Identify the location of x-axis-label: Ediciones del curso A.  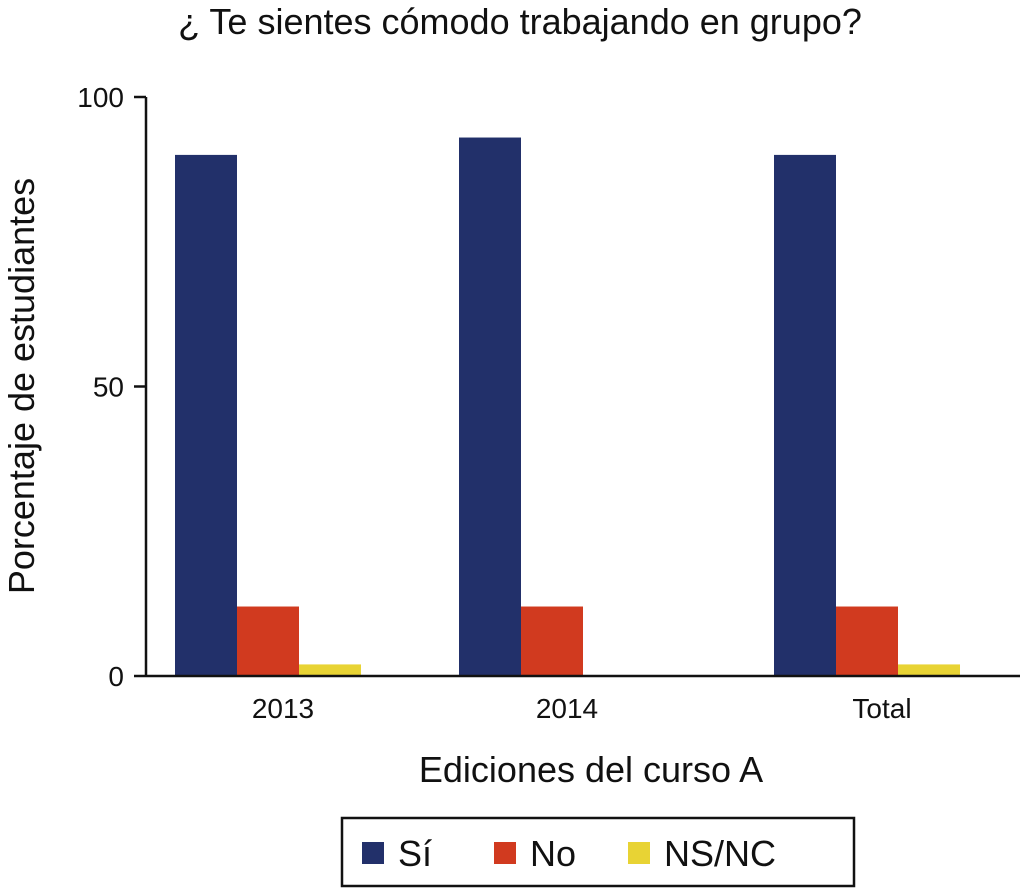
(591, 769).